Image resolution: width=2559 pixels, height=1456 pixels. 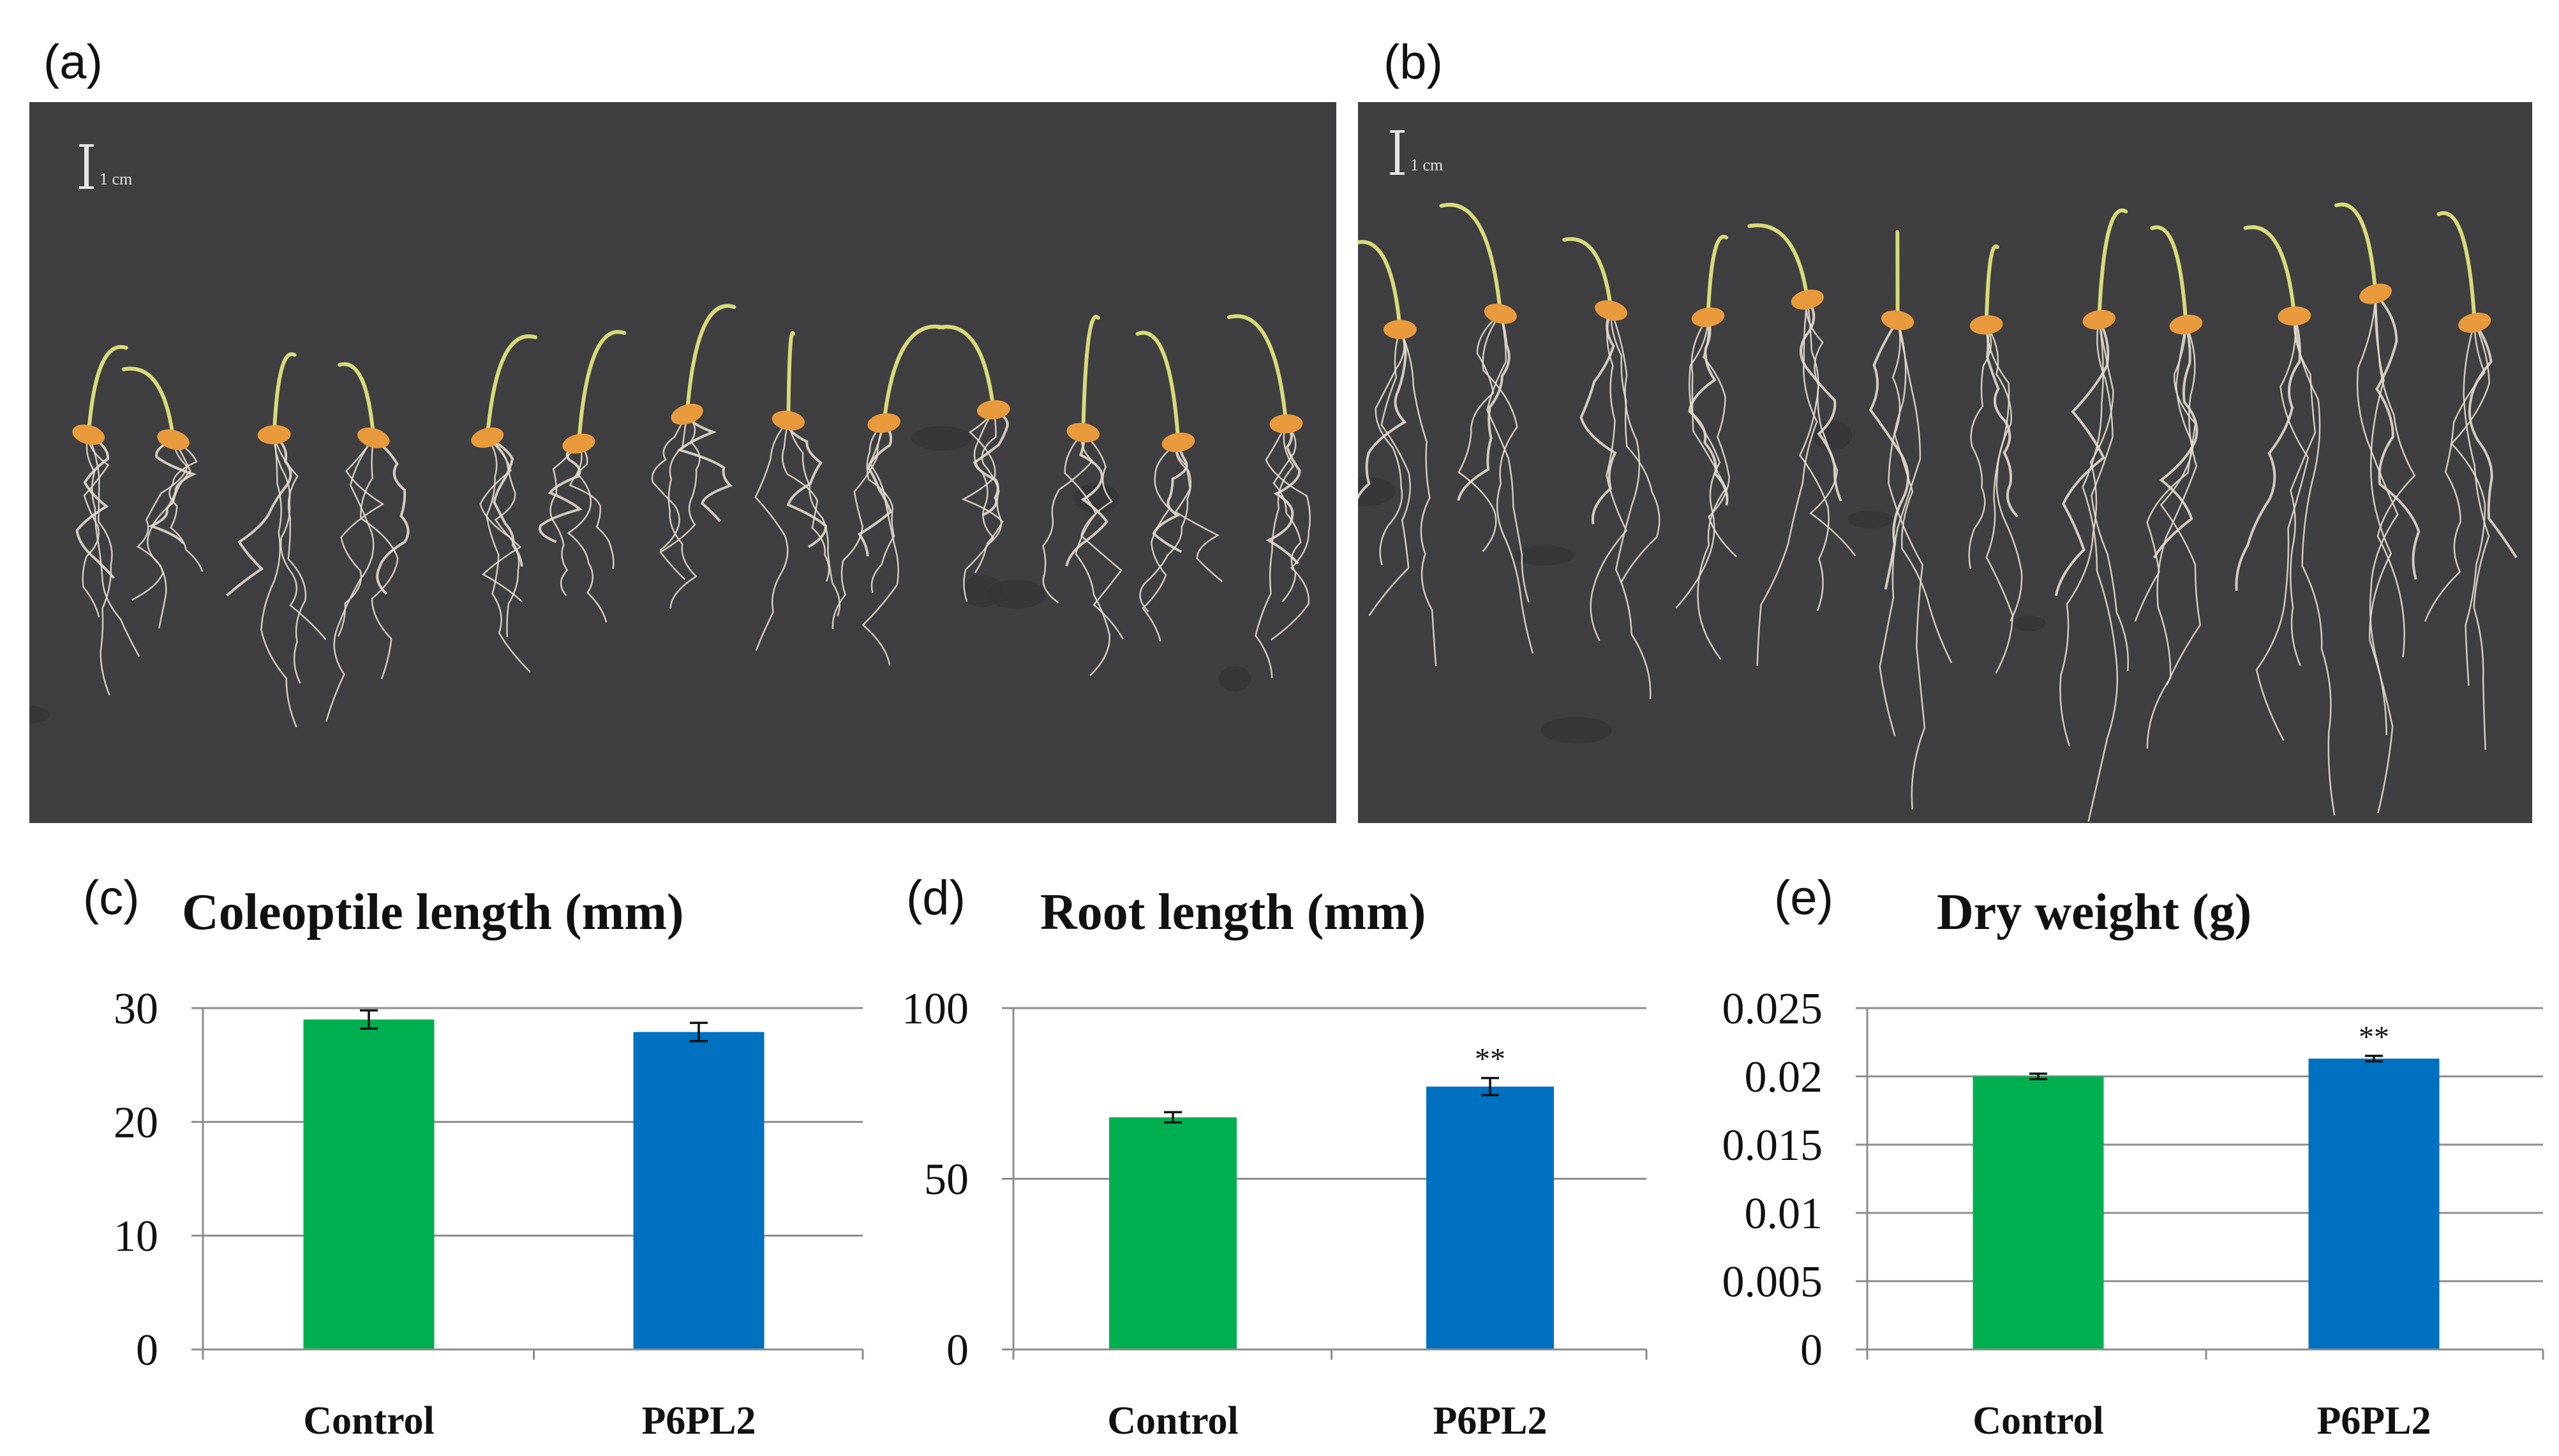 I want to click on chart-dry-weight: 0 0.005 0.01 0.015 0.02 0.025 Control ** P6PL2, so click(x=2125, y=1200).